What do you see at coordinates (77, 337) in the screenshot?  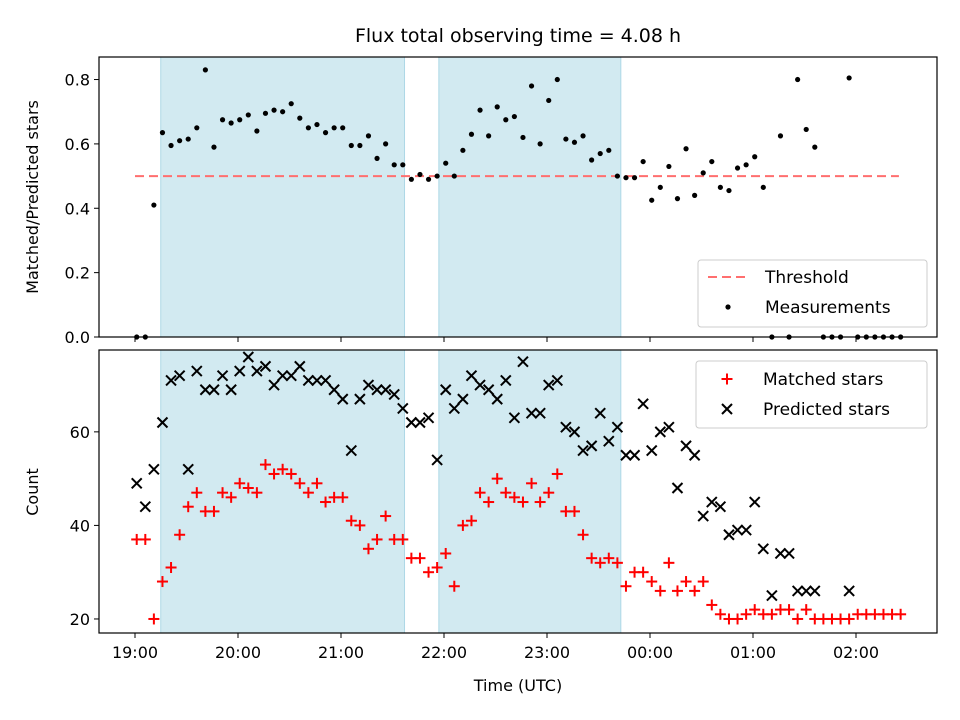 I see `top-y-tick-label: 0.0` at bounding box center [77, 337].